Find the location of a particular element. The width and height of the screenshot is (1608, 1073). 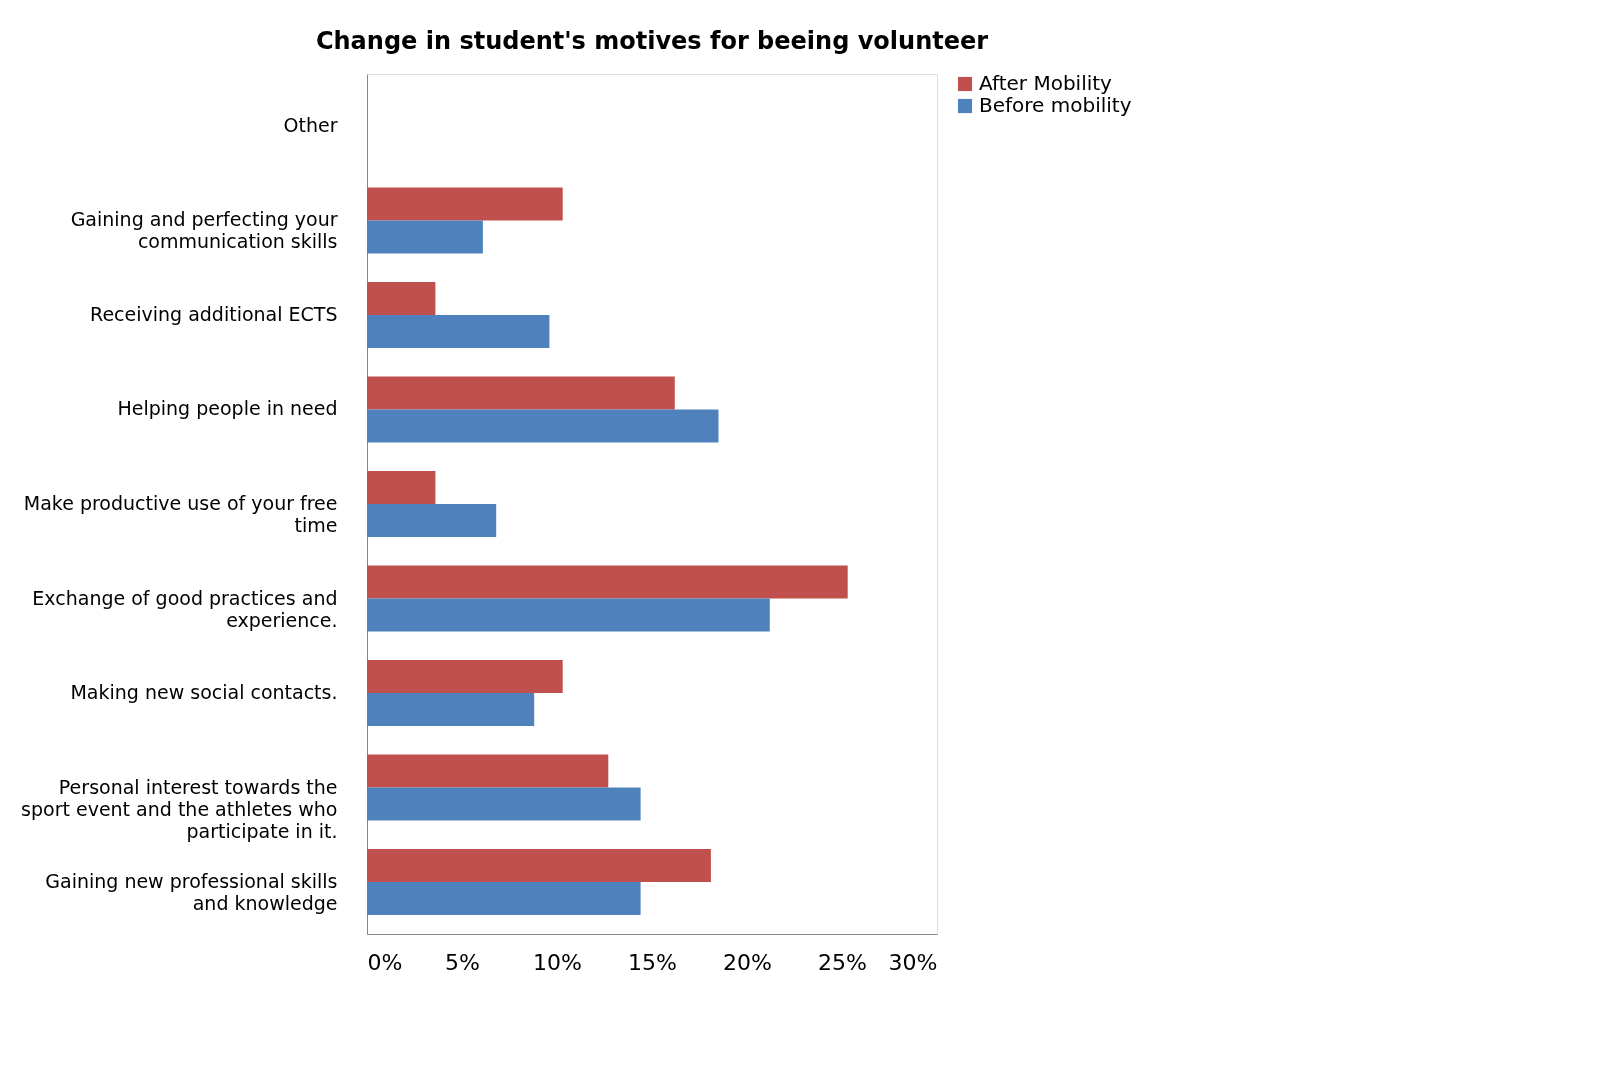

y-tick-label: Receiving additional ECTS is located at coordinates (214, 313).